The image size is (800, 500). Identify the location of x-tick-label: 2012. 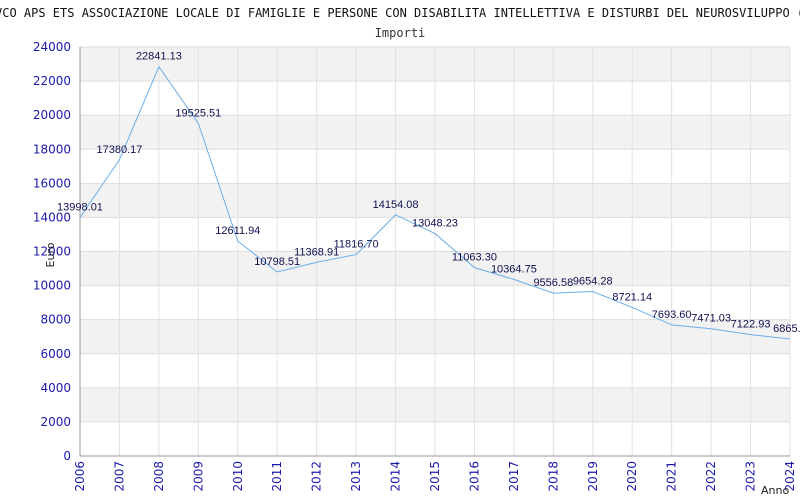
(317, 476).